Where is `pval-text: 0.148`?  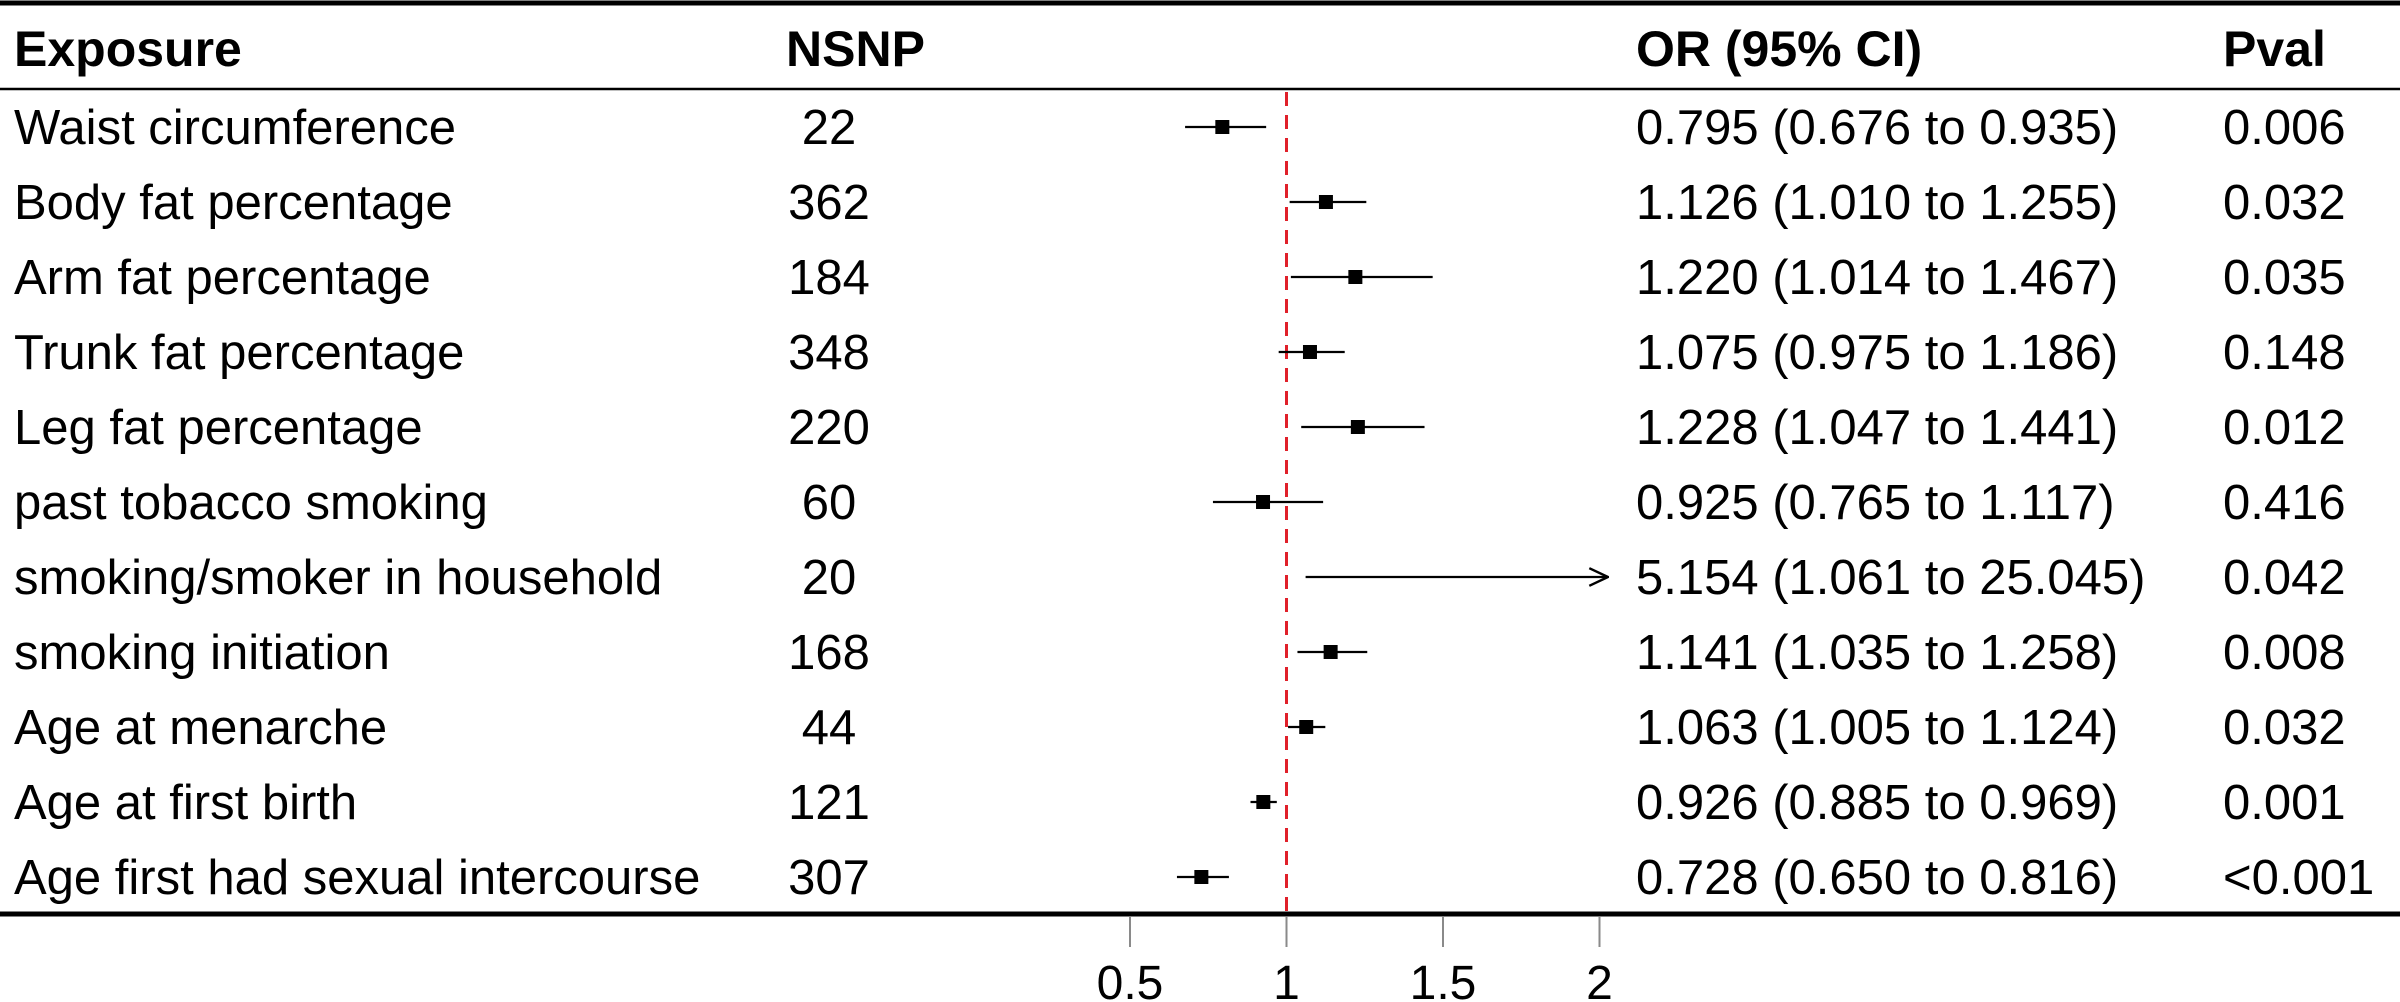
pval-text: 0.148 is located at coordinates (2284, 353).